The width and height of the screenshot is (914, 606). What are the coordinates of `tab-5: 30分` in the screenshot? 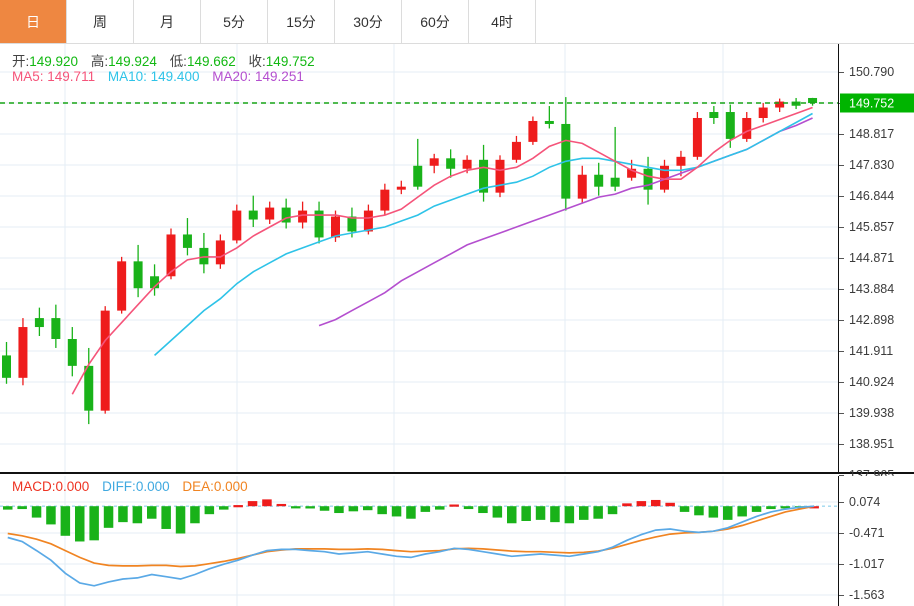 It's located at (368, 21).